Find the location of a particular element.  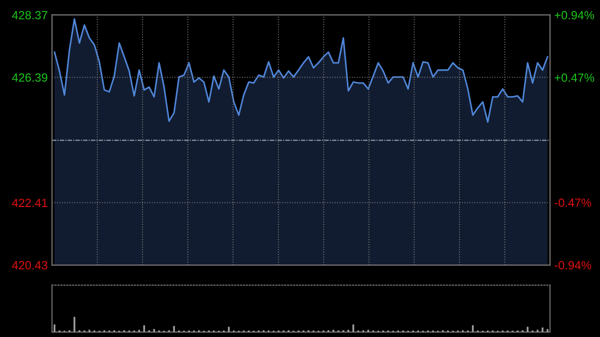

y-tick-label: 428.37 is located at coordinates (30, 15).